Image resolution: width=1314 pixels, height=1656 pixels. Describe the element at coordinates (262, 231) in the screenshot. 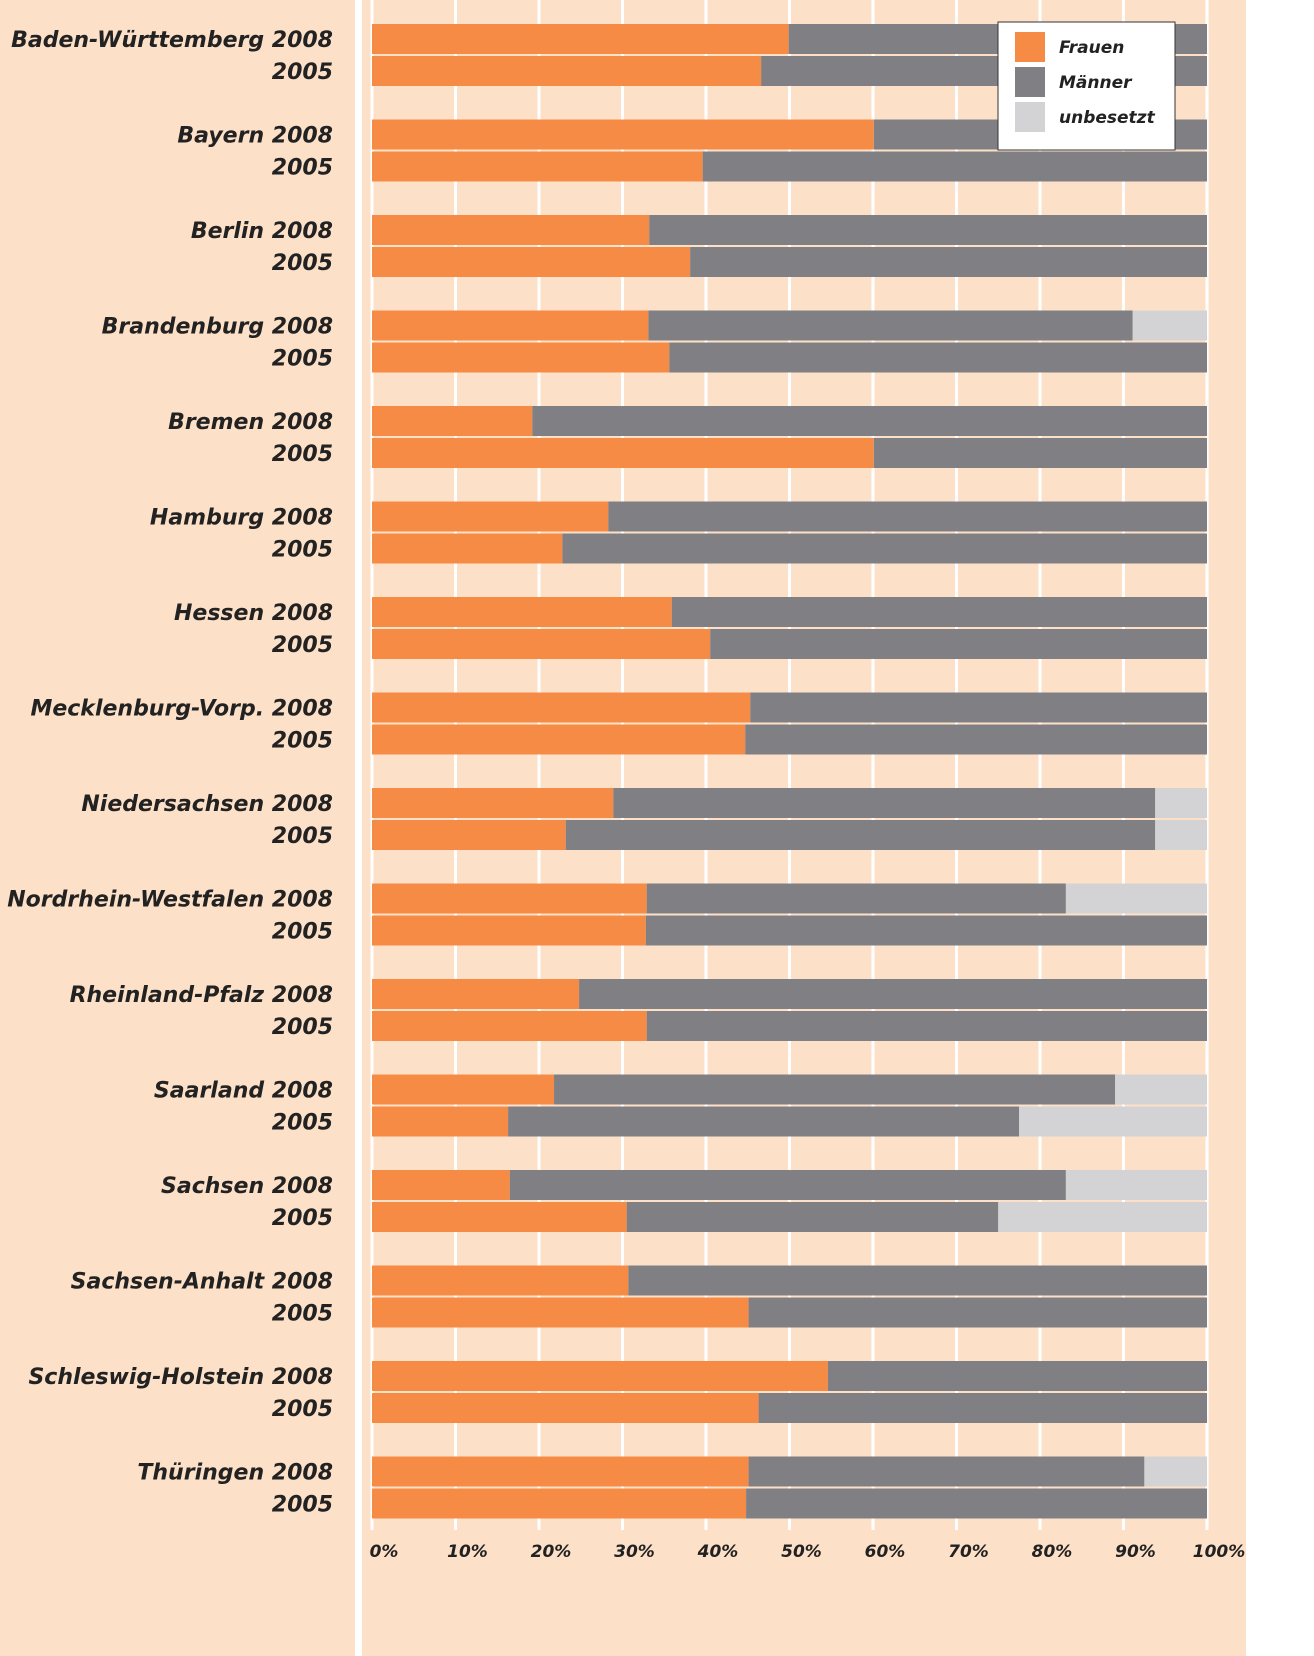

I see `y-tick-label: Berlin 2008` at that location.